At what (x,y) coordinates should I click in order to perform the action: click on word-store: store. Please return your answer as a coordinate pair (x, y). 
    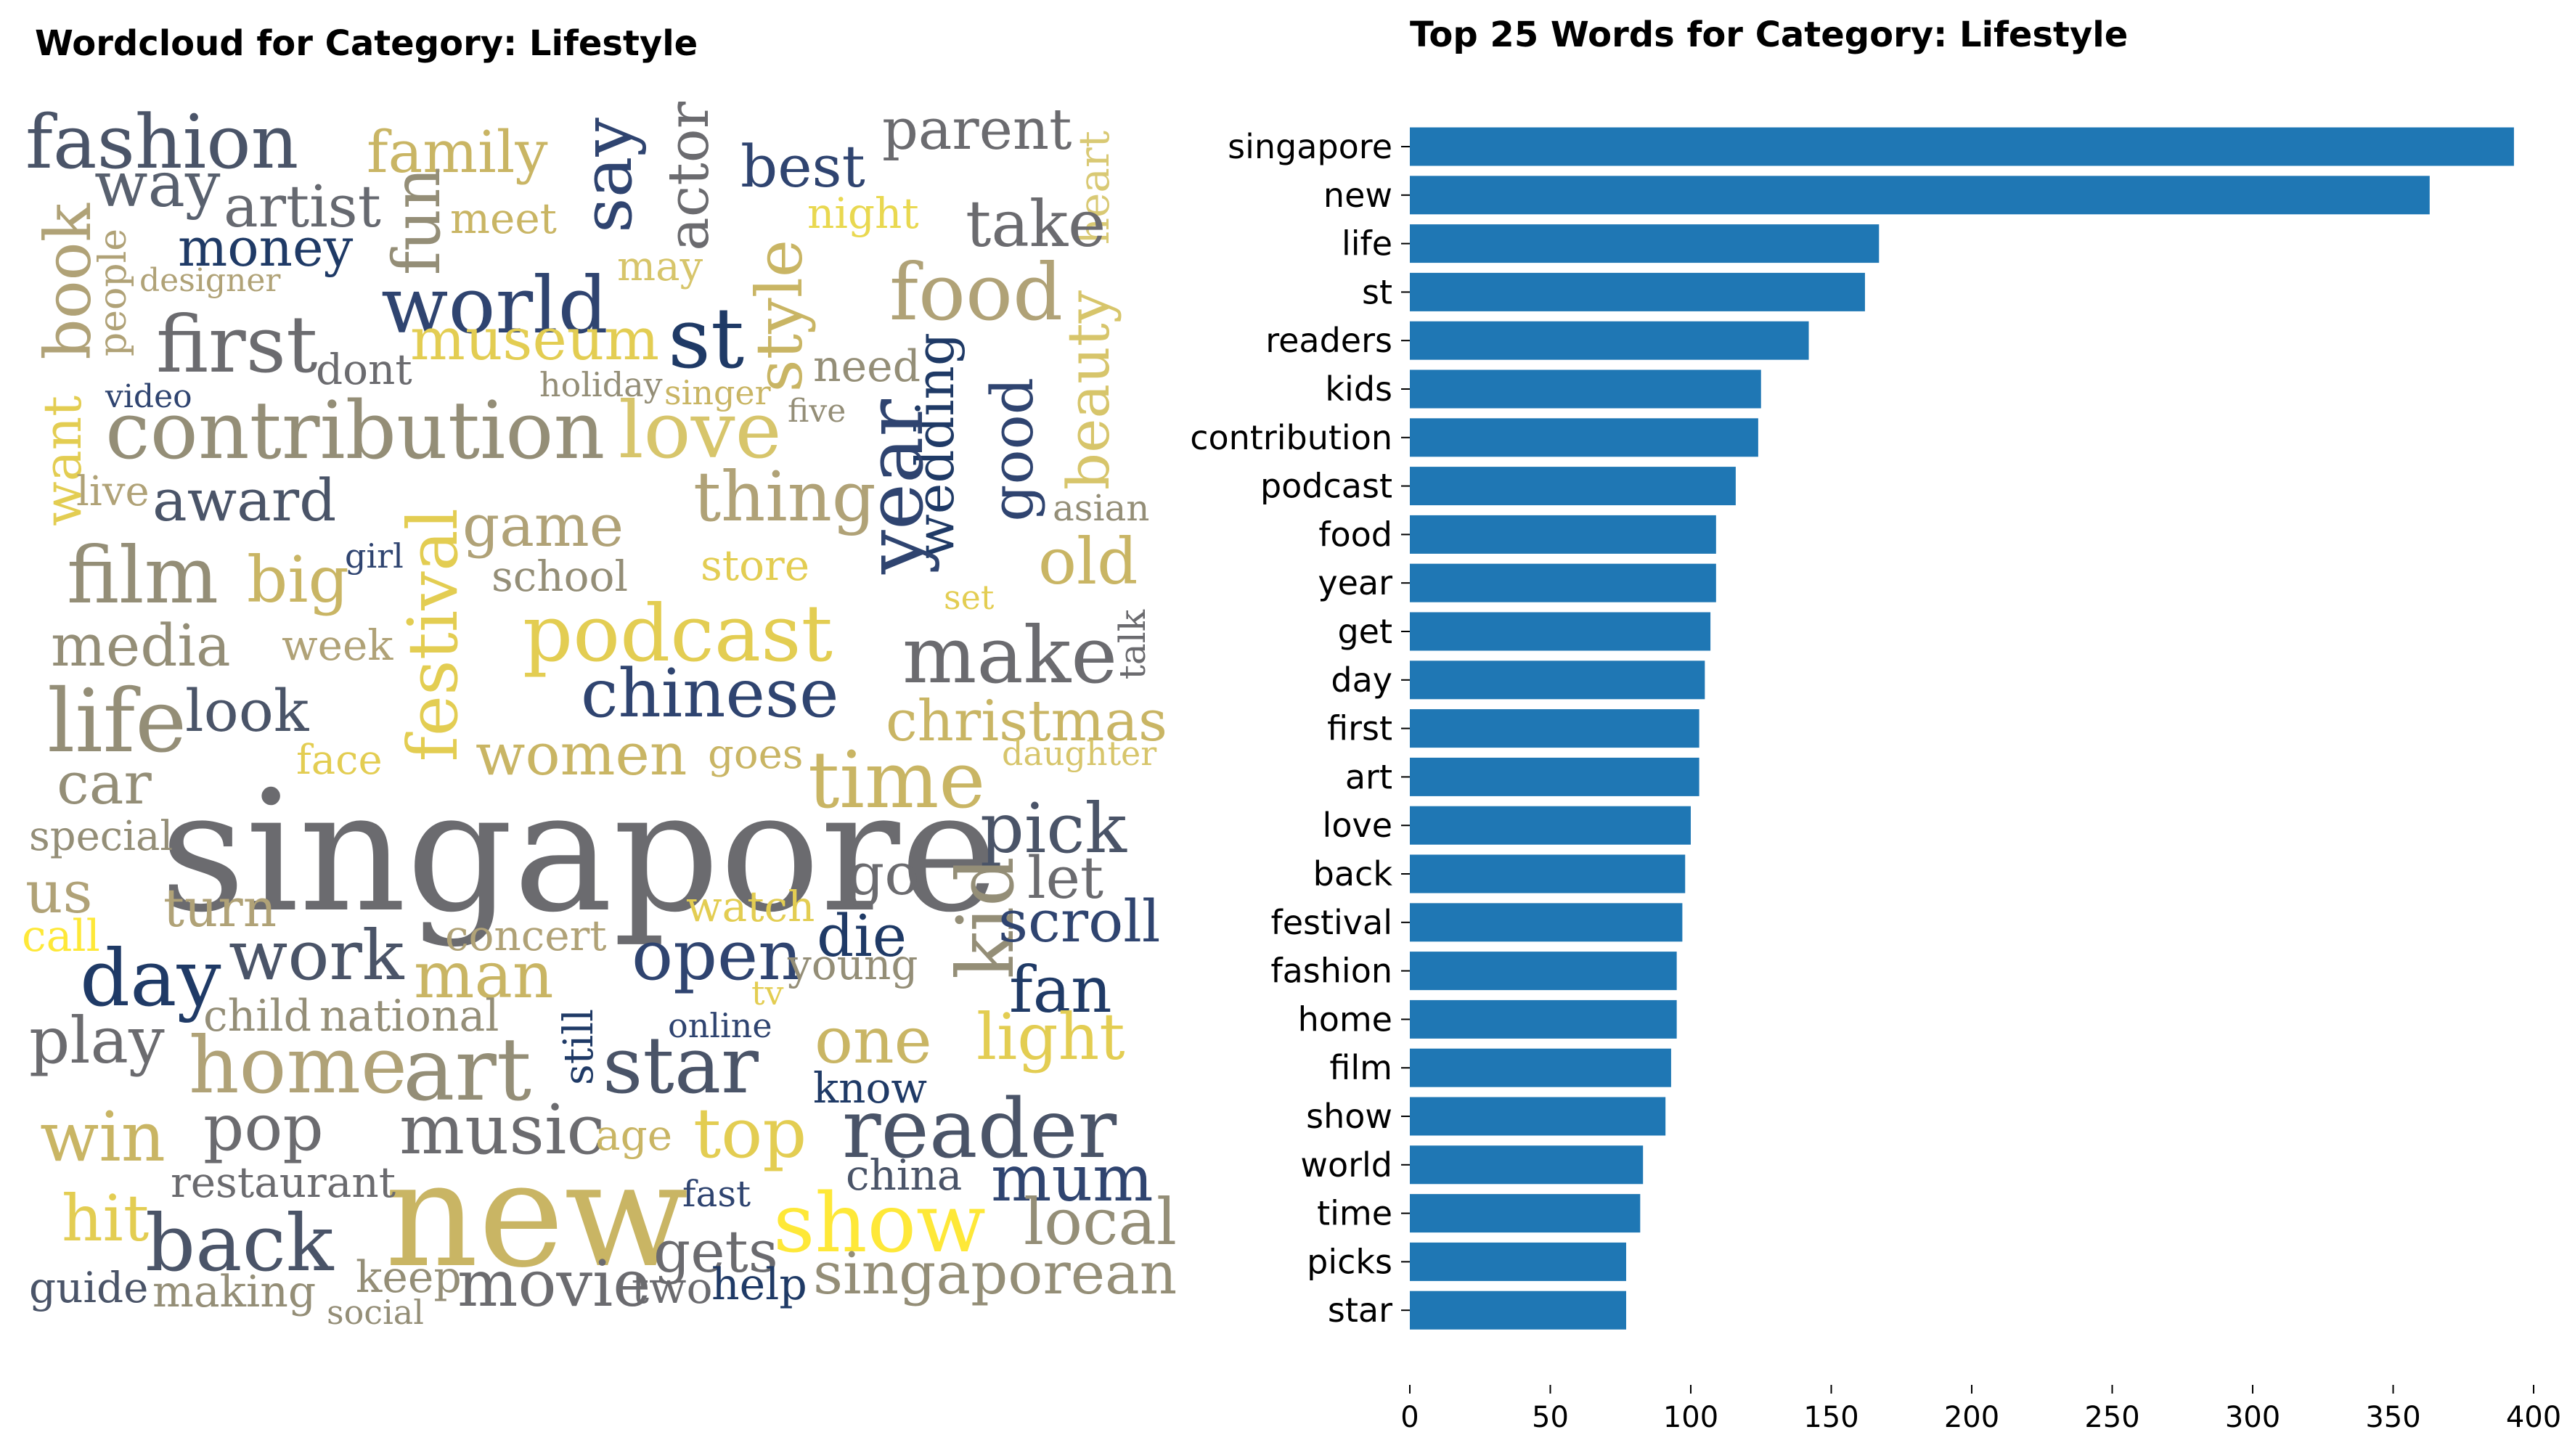
    Looking at the image, I should click on (755, 565).